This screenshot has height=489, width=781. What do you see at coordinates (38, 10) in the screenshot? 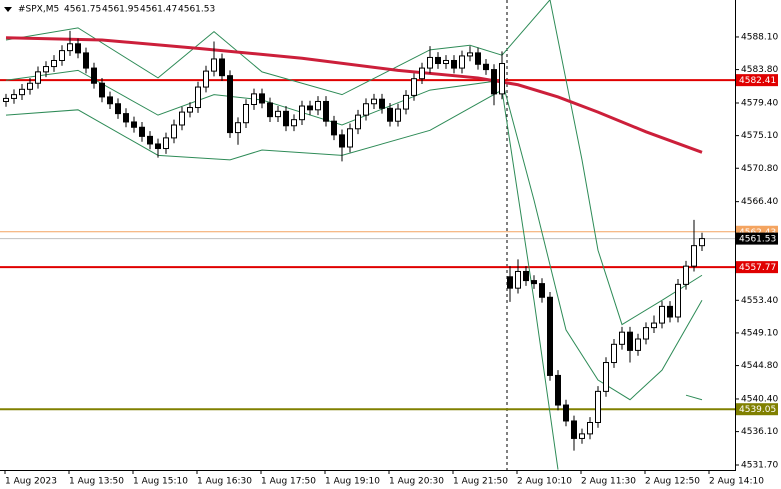
I see `symbol: #SPX,M5` at bounding box center [38, 10].